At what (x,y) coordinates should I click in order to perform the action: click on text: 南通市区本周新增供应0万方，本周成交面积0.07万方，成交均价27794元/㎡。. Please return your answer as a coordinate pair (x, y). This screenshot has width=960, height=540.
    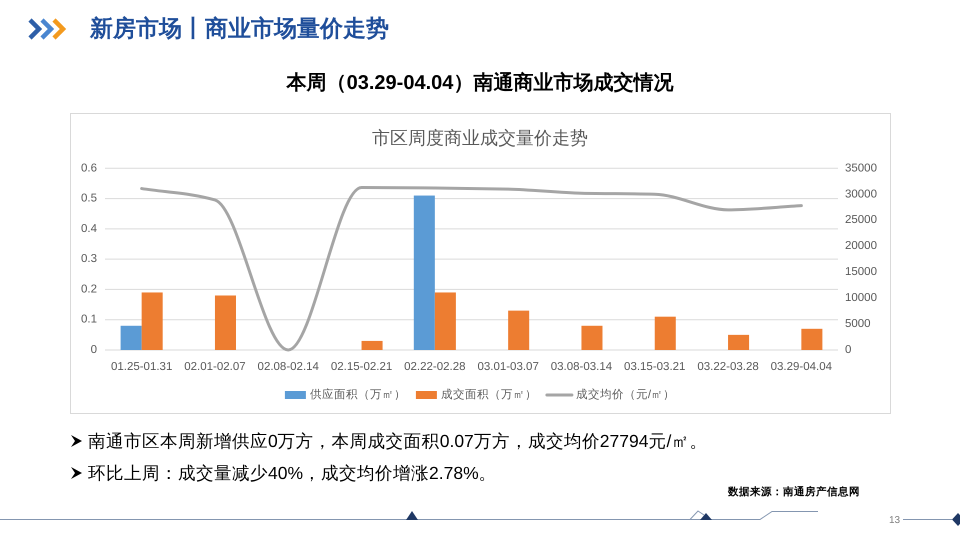
    Looking at the image, I should click on (398, 441).